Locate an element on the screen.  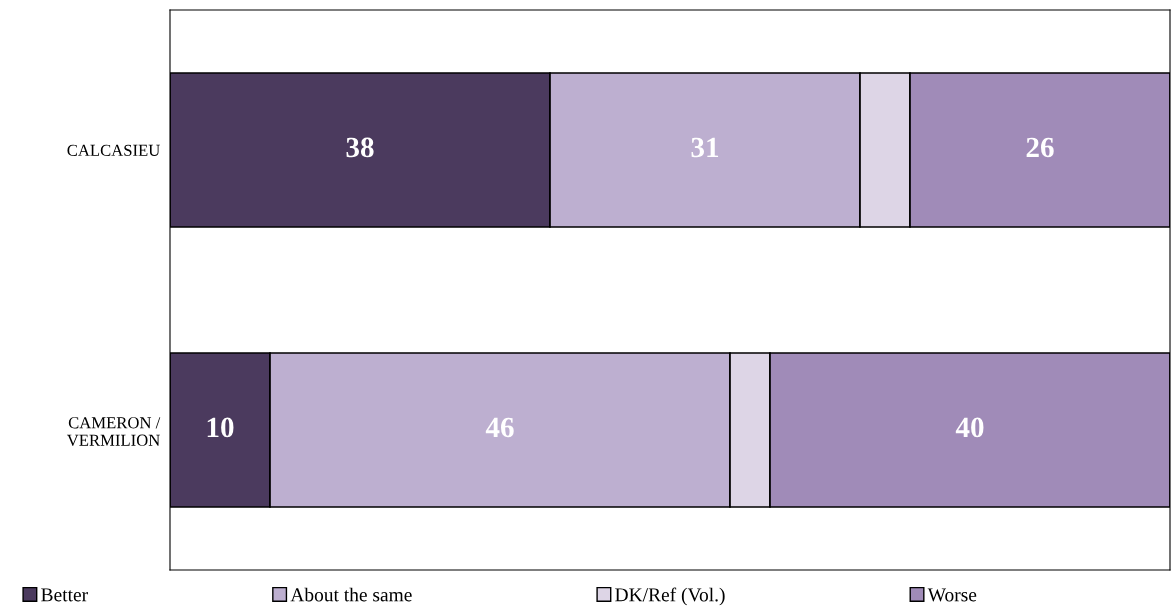
legend-label: Better is located at coordinates (64, 595).